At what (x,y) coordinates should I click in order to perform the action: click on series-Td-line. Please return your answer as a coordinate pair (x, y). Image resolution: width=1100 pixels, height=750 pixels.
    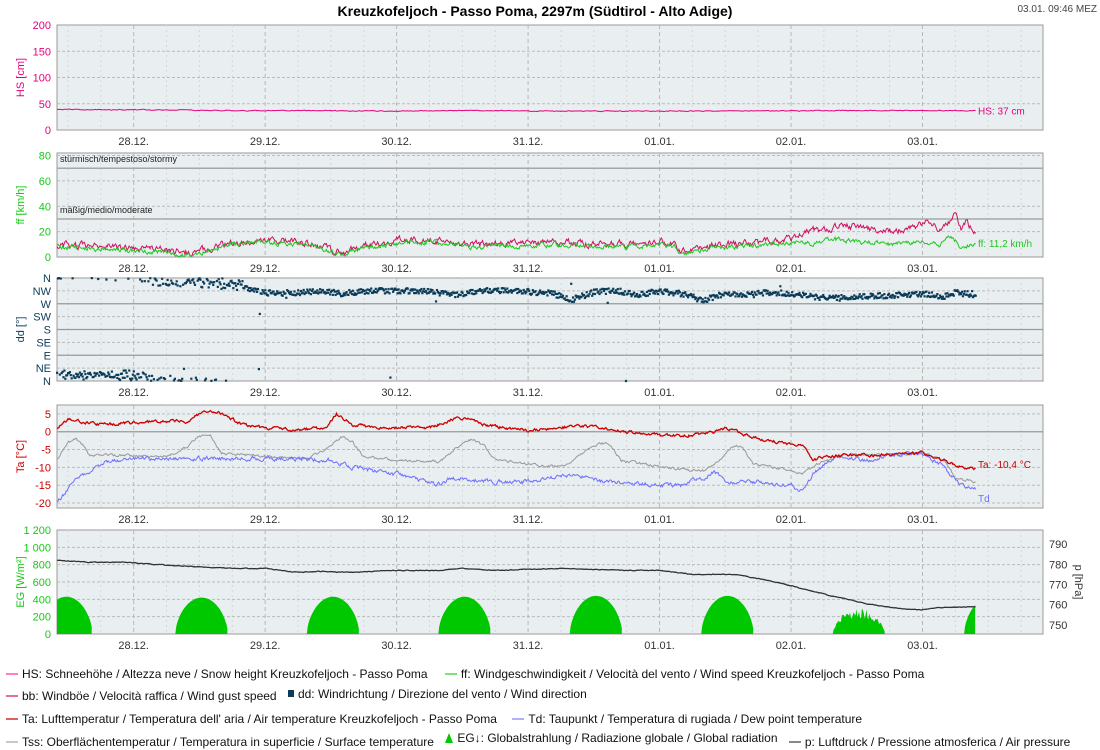
    Looking at the image, I should click on (516, 476).